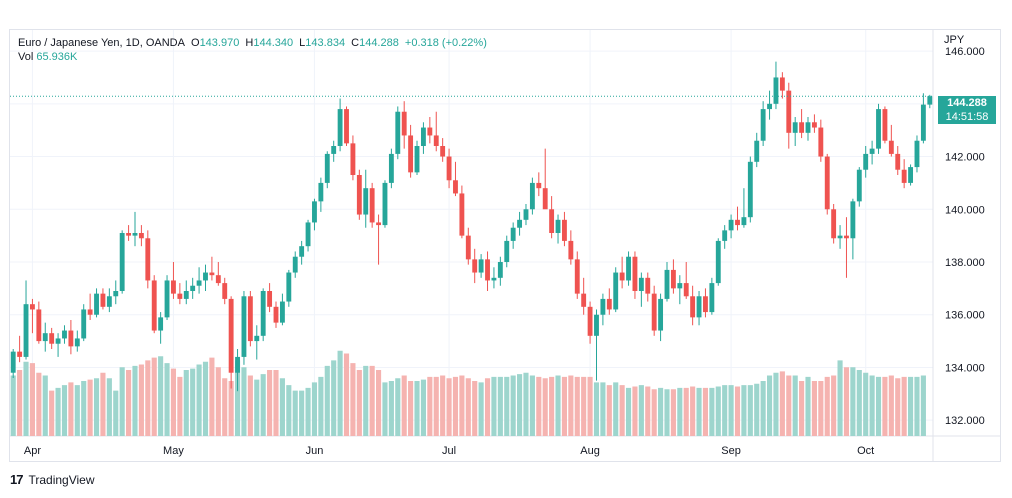 The image size is (1012, 498). What do you see at coordinates (26, 57) in the screenshot?
I see `volume-label: Vol` at bounding box center [26, 57].